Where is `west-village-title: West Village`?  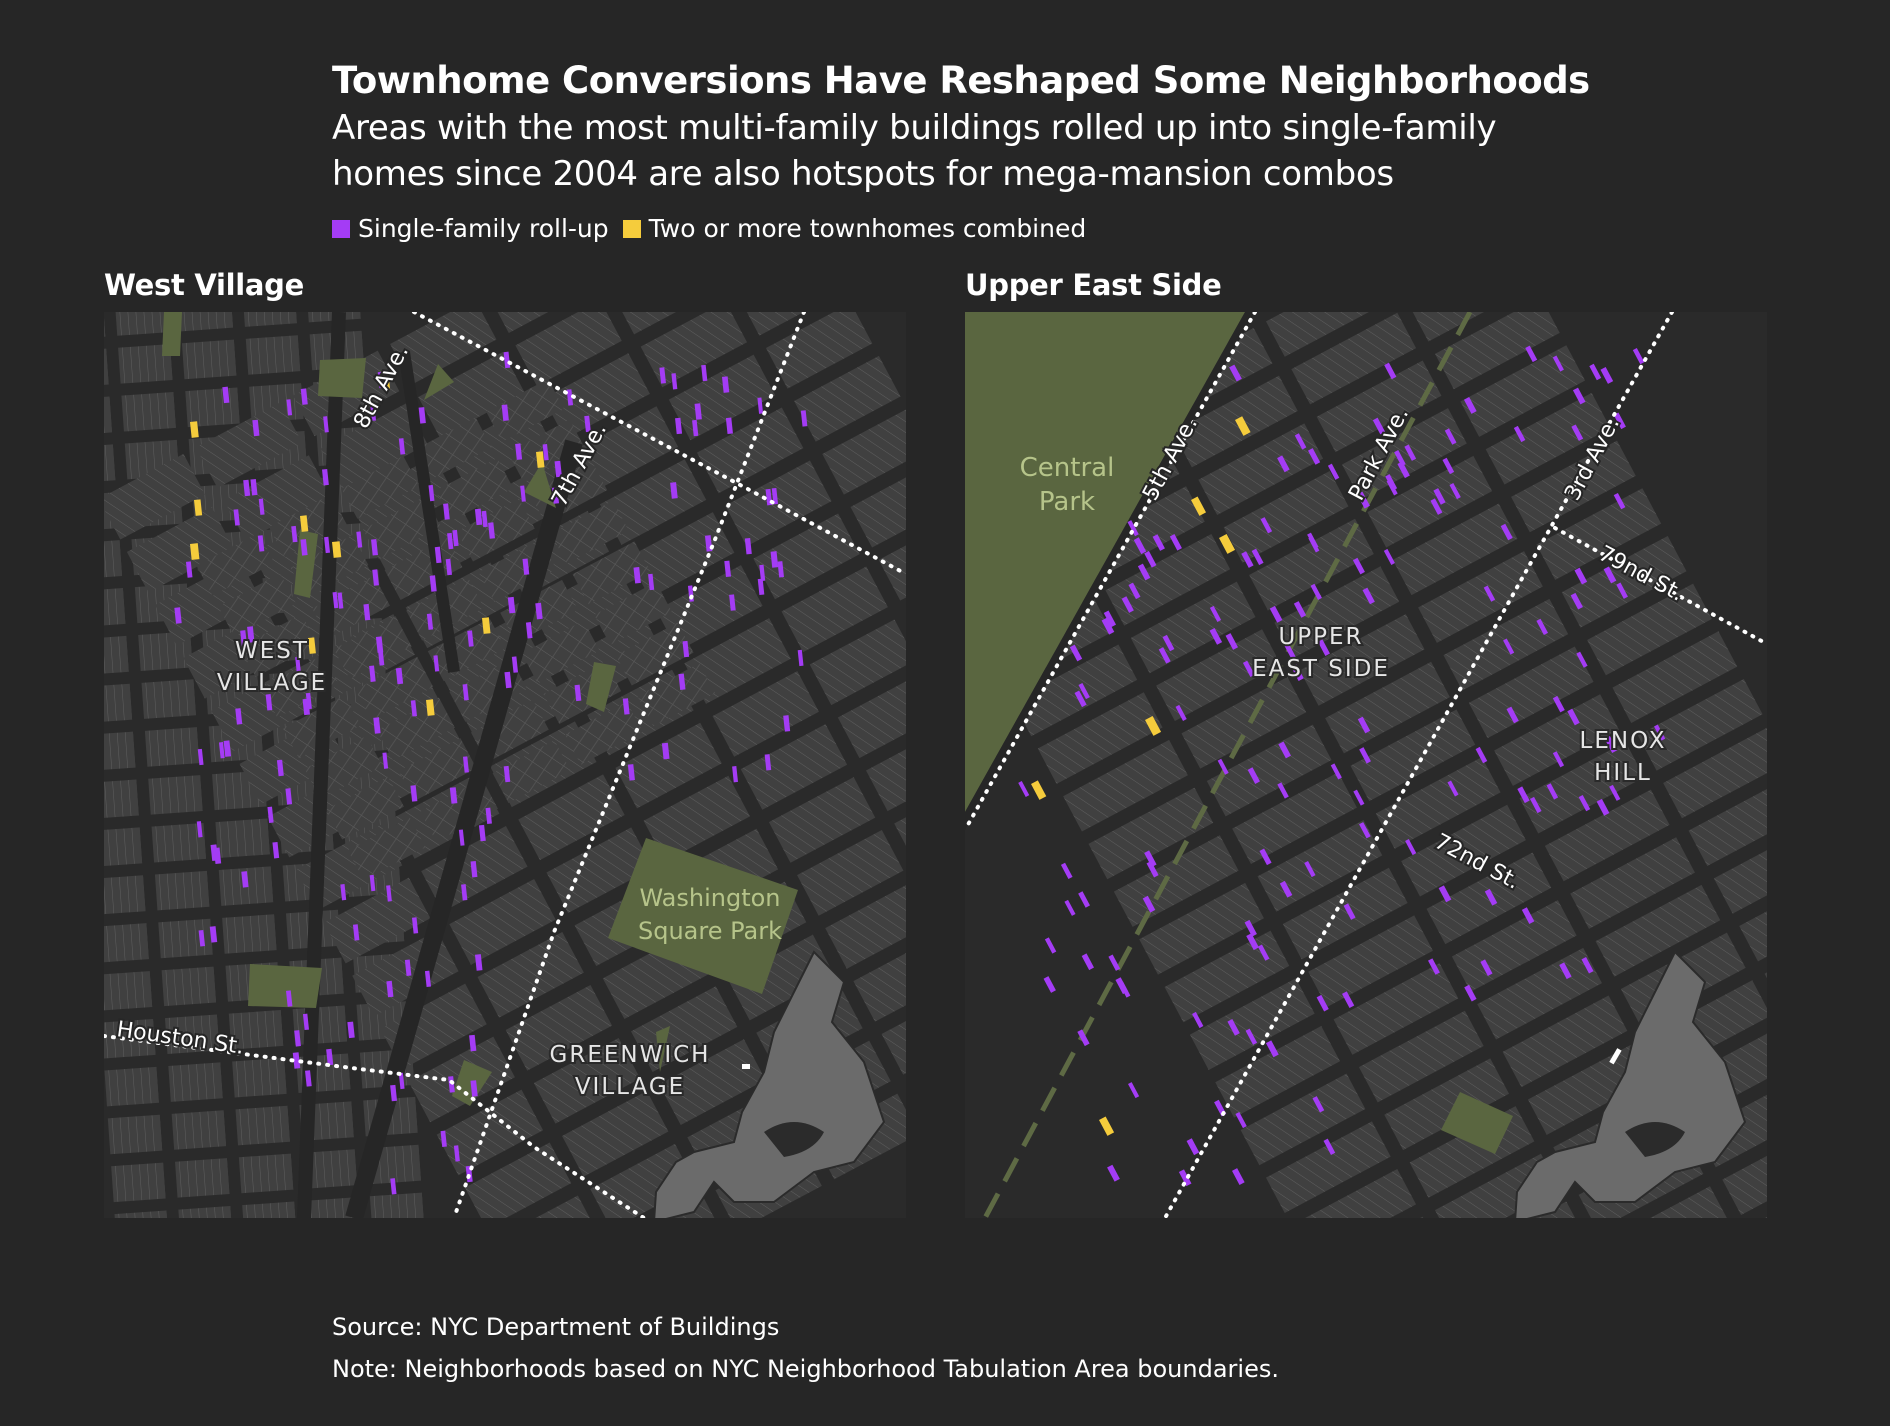
west-village-title: West Village is located at coordinates (204, 285).